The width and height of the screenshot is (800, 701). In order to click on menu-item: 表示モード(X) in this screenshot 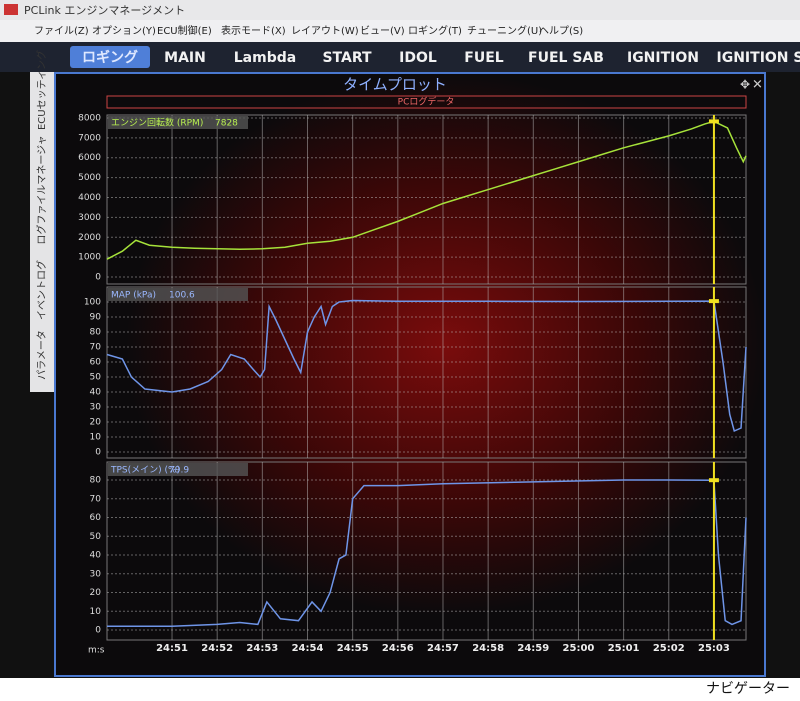, I will do `click(253, 30)`.